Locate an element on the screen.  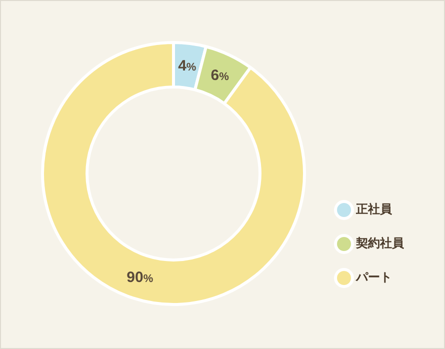
legend-label: パート is located at coordinates (373, 277).